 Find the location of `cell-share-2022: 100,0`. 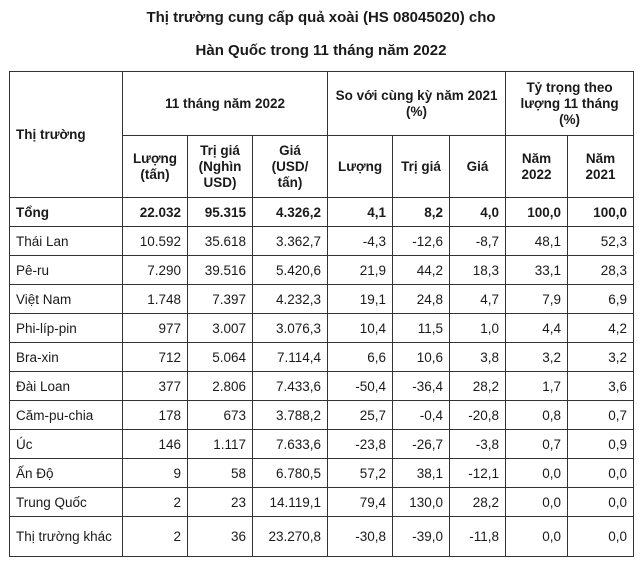

cell-share-2022: 100,0 is located at coordinates (537, 212).